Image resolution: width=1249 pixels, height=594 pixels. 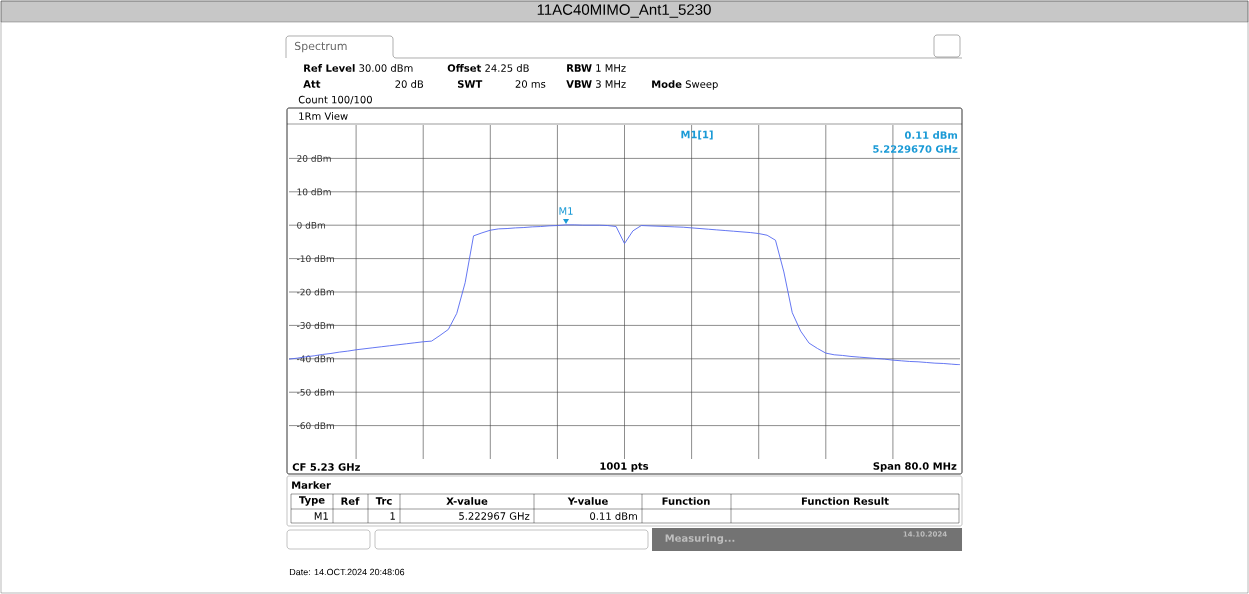 What do you see at coordinates (321, 516) in the screenshot?
I see `text: M1` at bounding box center [321, 516].